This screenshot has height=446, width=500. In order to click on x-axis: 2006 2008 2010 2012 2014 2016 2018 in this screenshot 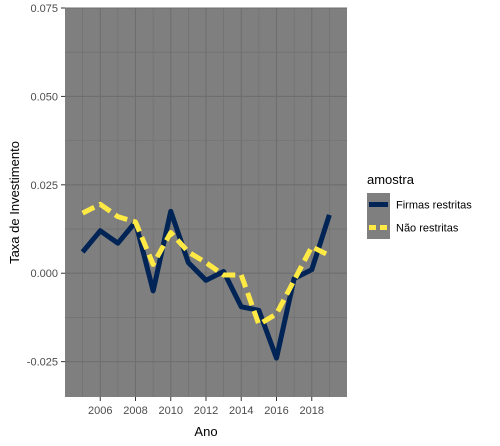, I will do `click(206, 407)`.